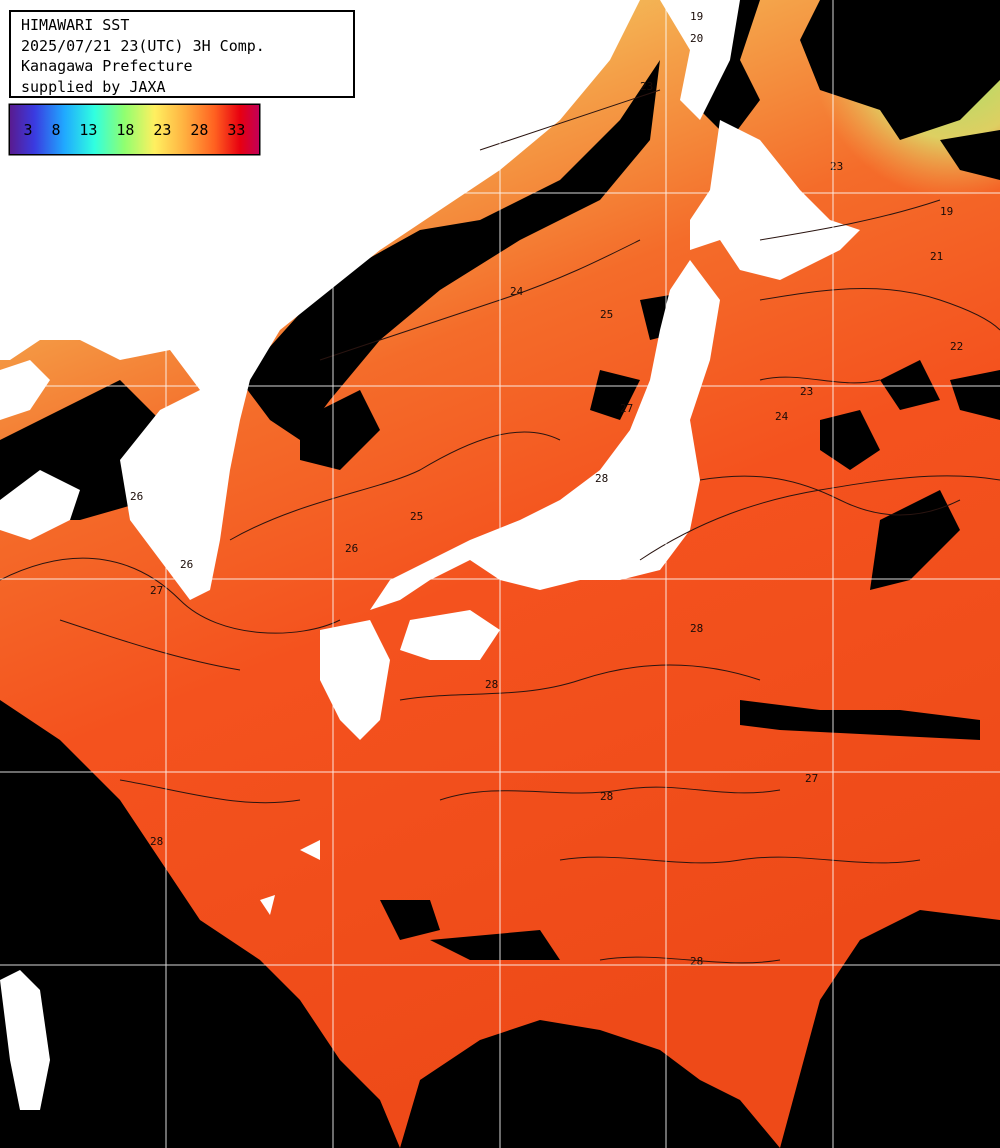 The height and width of the screenshot is (1148, 1000). What do you see at coordinates (162, 129) in the screenshot?
I see `legend-tick: 23` at bounding box center [162, 129].